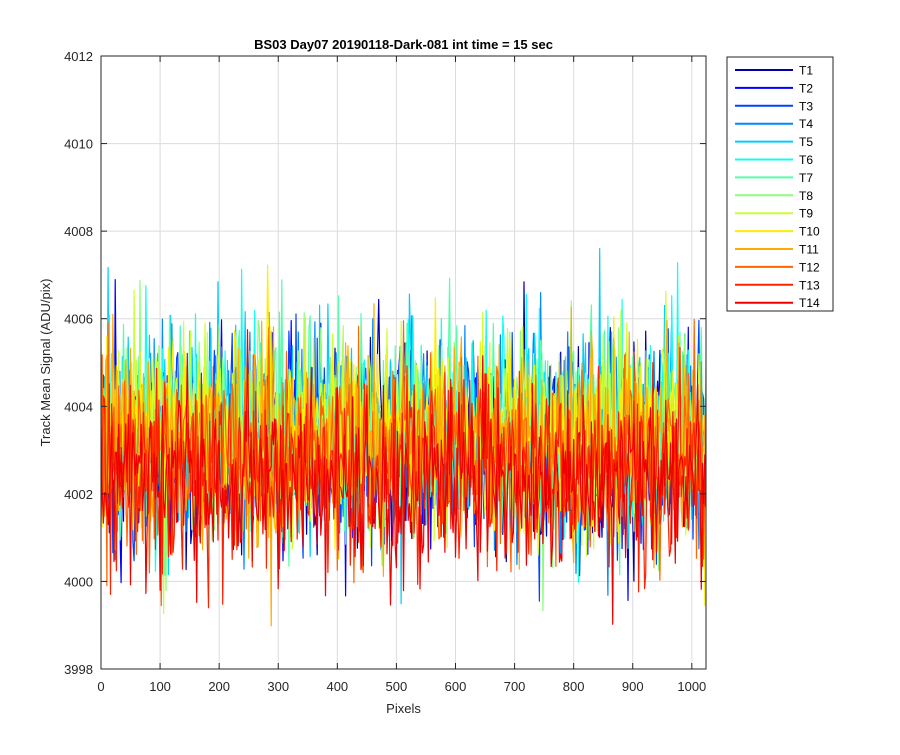 The width and height of the screenshot is (900, 755). What do you see at coordinates (809, 267) in the screenshot?
I see `legend-label-t12: T12` at bounding box center [809, 267].